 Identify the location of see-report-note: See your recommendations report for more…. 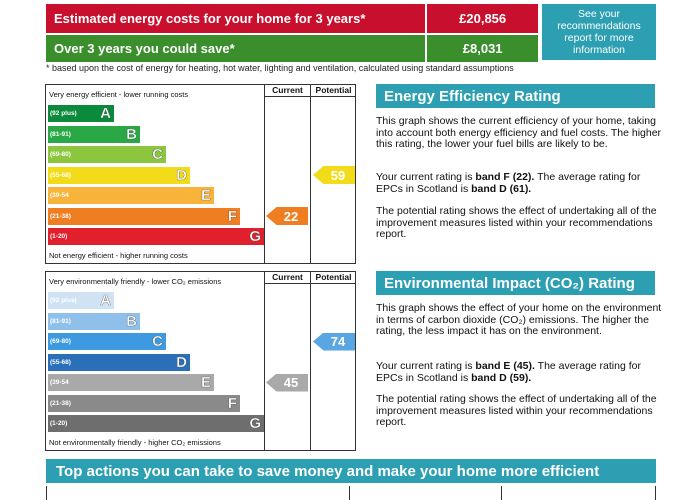
(599, 32).